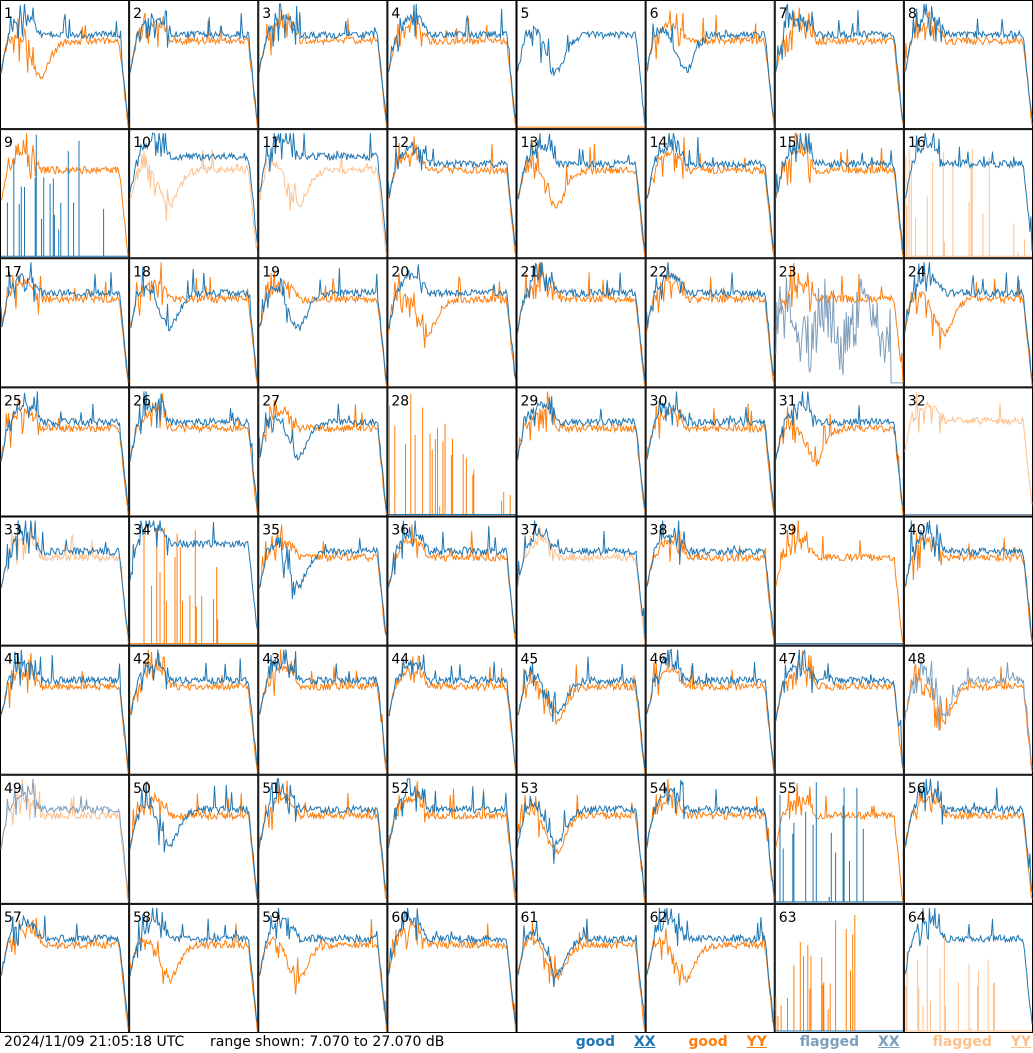 The image size is (1033, 1053). I want to click on tile-label: 50, so click(142, 789).